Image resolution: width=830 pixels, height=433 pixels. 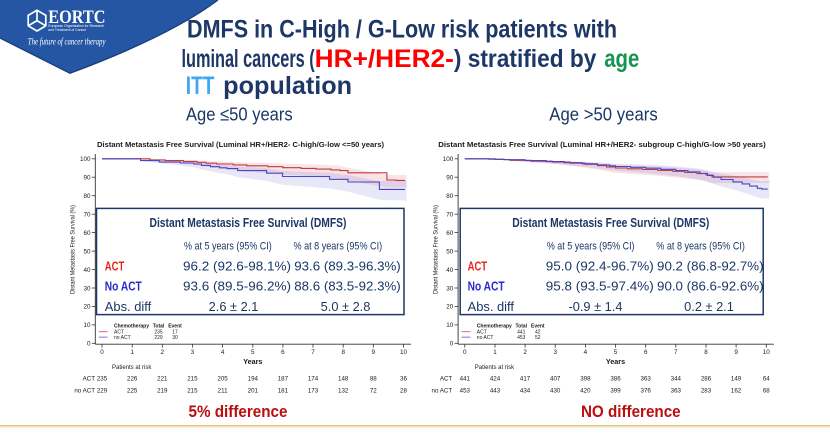 What do you see at coordinates (249, 59) in the screenshot?
I see `svg-text: luminal cancers (` at bounding box center [249, 59].